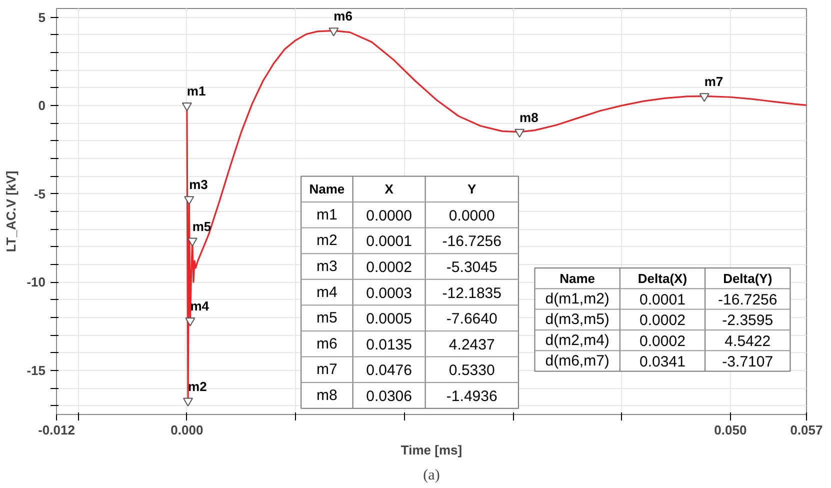  What do you see at coordinates (661, 320) in the screenshot?
I see `text: Name Delta(X) Delta(Y) d(m1,m2) 0.0001 -16.7256 d(m3,m5) 0.0002 -2.3595 d(m2,m4) 0.0002 4.5422 d(m6,m7) 0.0341 -3.7107` at bounding box center [661, 320].